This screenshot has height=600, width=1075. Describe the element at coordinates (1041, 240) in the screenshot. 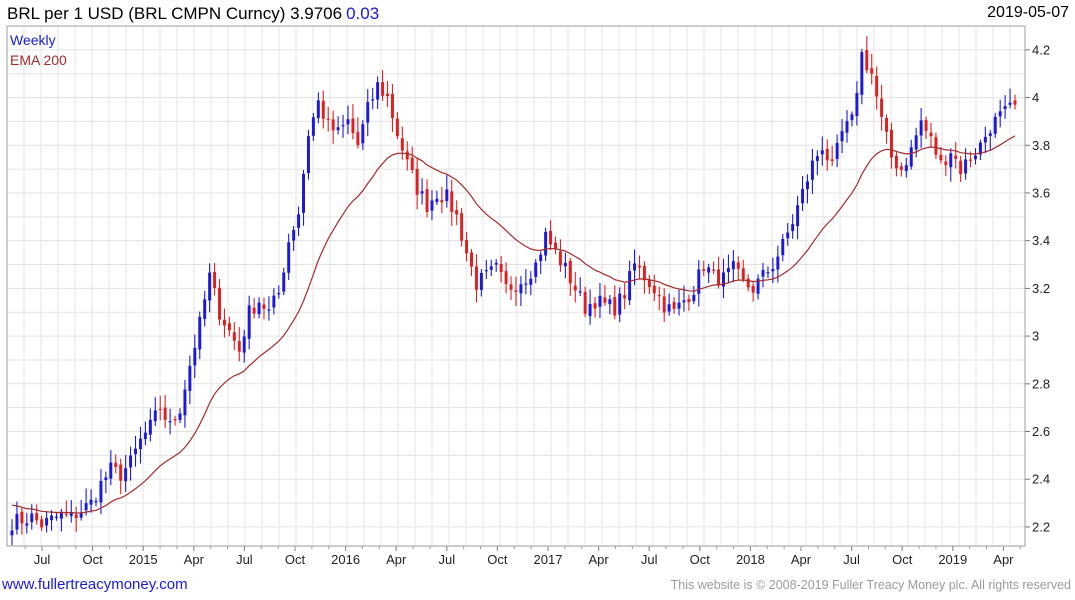

I see `y-tick-label: 3.4` at that location.